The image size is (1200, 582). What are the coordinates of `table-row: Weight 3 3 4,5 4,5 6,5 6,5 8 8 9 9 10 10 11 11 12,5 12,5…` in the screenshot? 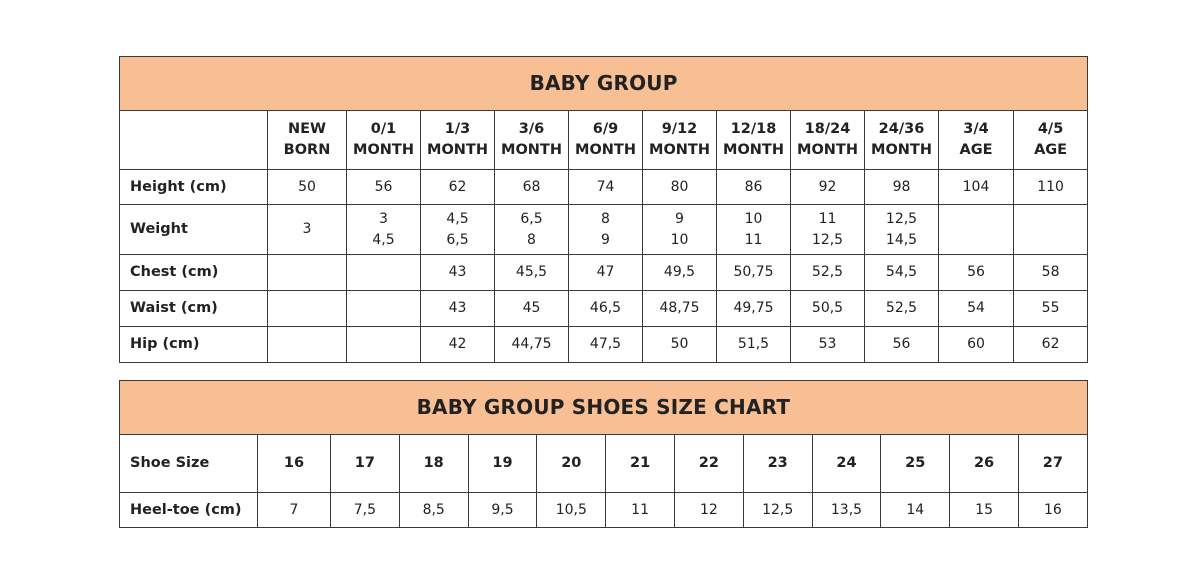 It's located at (604, 229).